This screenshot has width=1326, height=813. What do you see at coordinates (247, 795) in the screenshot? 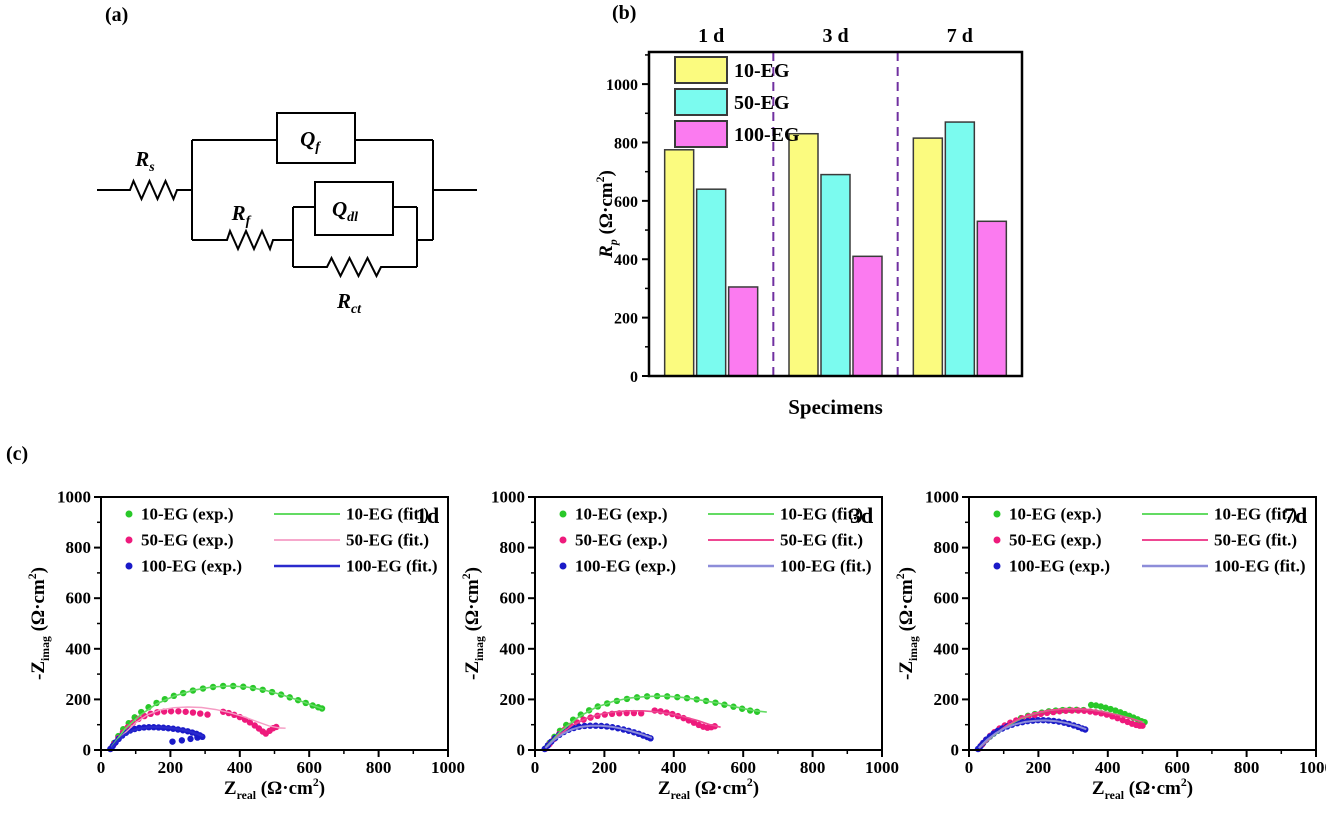
I see `axis-label-sub: real` at bounding box center [247, 795].